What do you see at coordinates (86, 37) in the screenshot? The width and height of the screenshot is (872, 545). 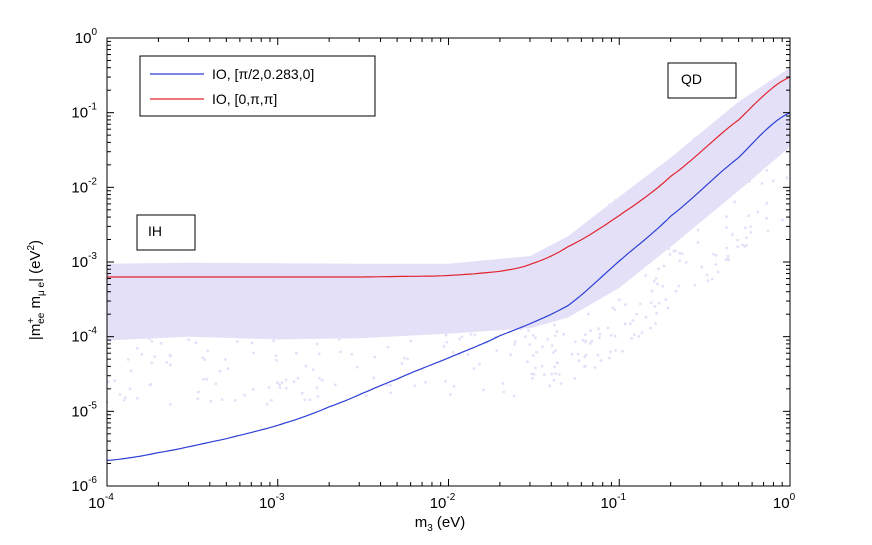 I see `y-tick-label: 10⁰` at bounding box center [86, 37].